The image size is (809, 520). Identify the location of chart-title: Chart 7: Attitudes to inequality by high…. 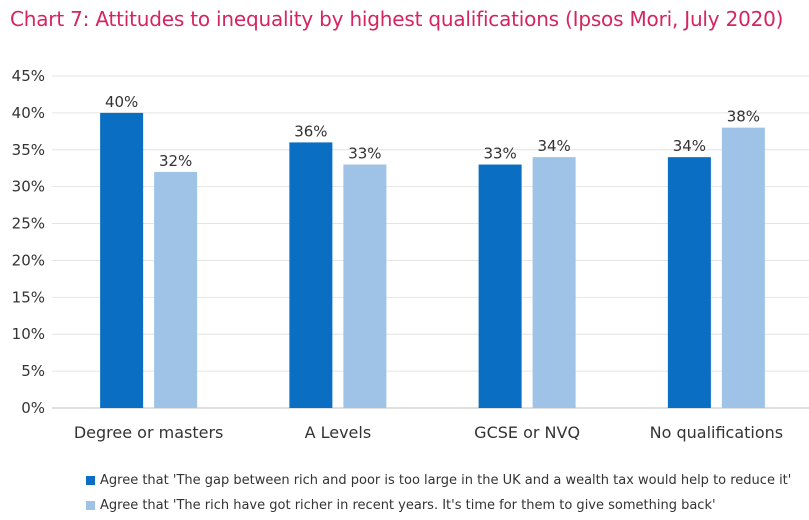
(397, 19).